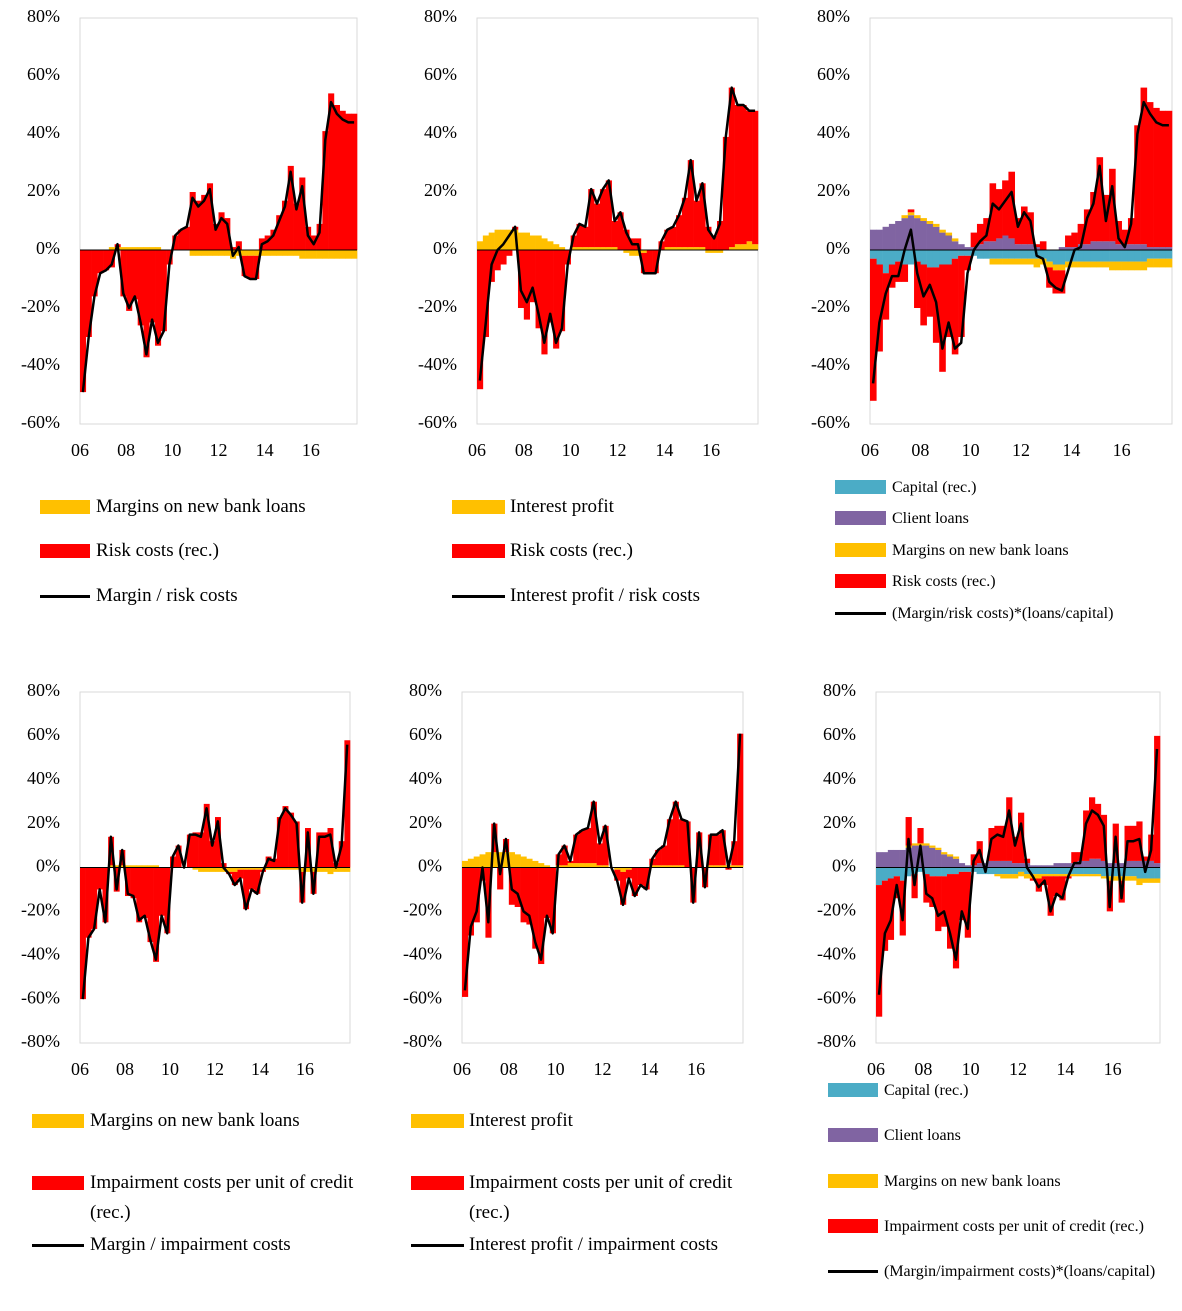 The width and height of the screenshot is (1182, 1311). Describe the element at coordinates (562, 506) in the screenshot. I see `legend-label: Interest profit` at that location.